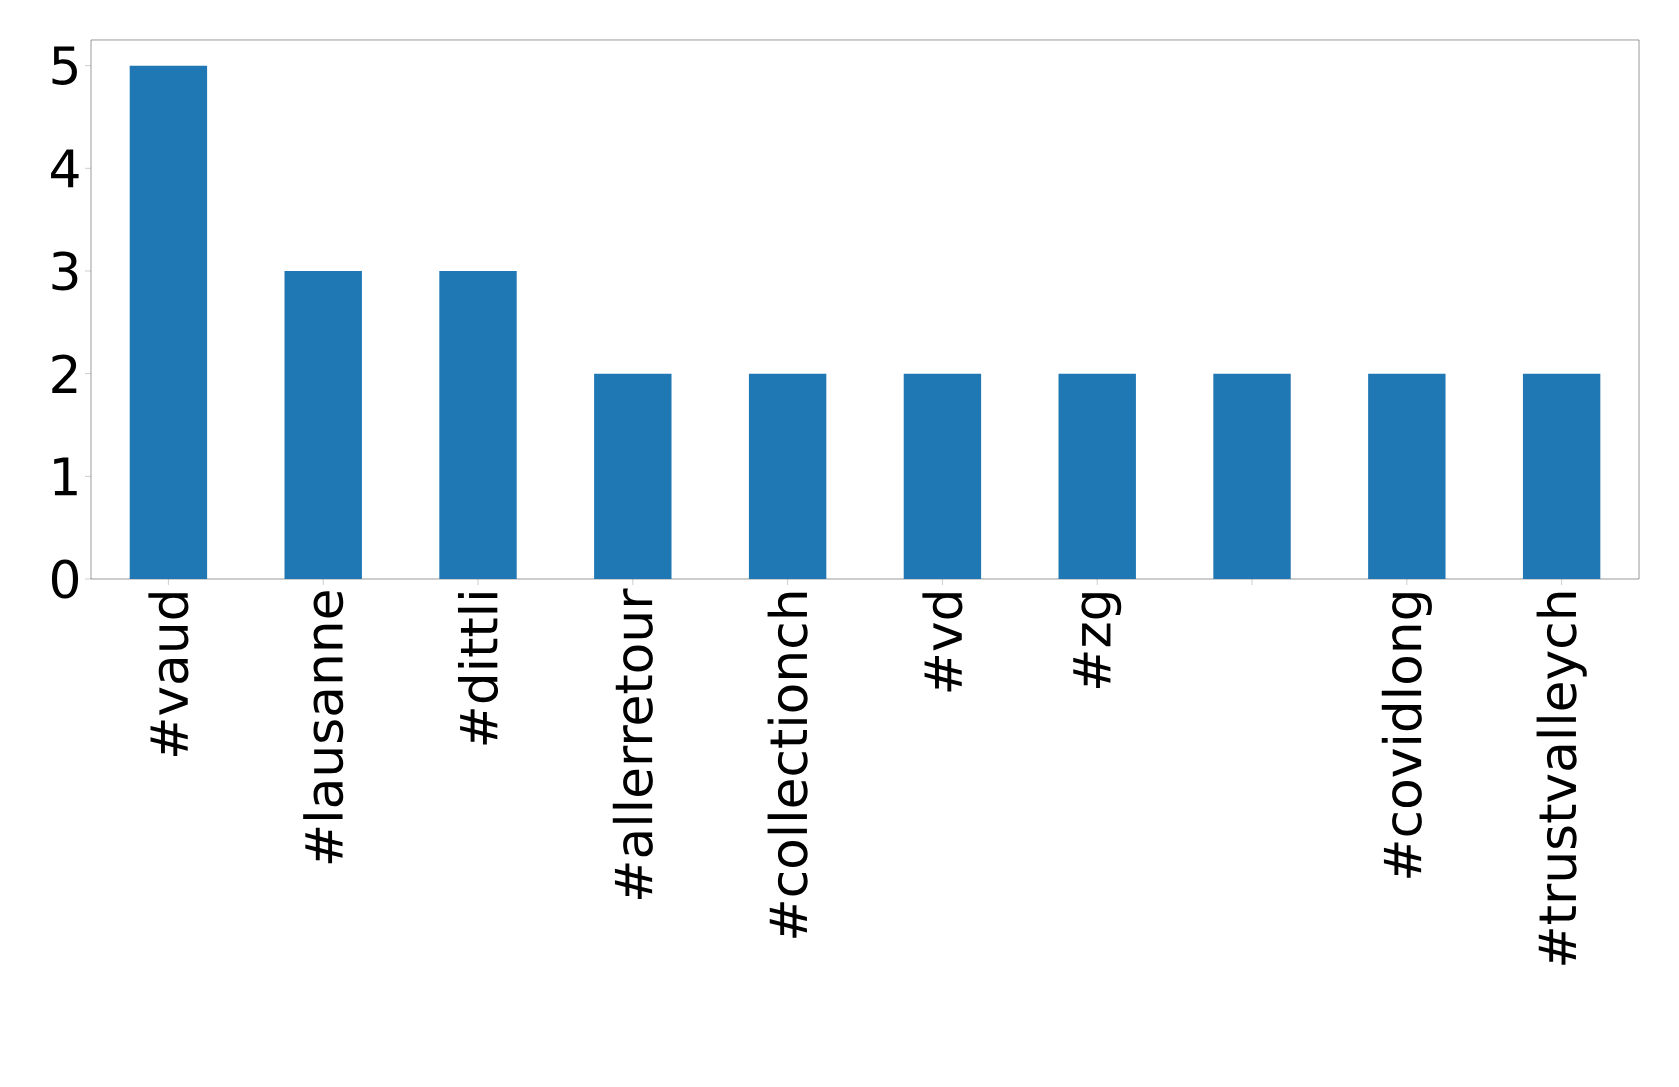 The height and width of the screenshot is (1087, 1679). What do you see at coordinates (323, 727) in the screenshot?
I see `x-tick-label: #lausanne` at bounding box center [323, 727].